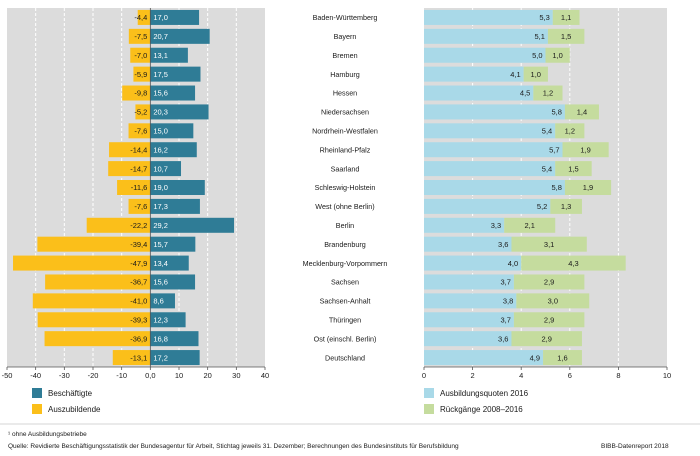 The width and height of the screenshot is (700, 456). What do you see at coordinates (582, 112) in the screenshot?
I see `data-label-rueckgang: 1,4` at bounding box center [582, 112].